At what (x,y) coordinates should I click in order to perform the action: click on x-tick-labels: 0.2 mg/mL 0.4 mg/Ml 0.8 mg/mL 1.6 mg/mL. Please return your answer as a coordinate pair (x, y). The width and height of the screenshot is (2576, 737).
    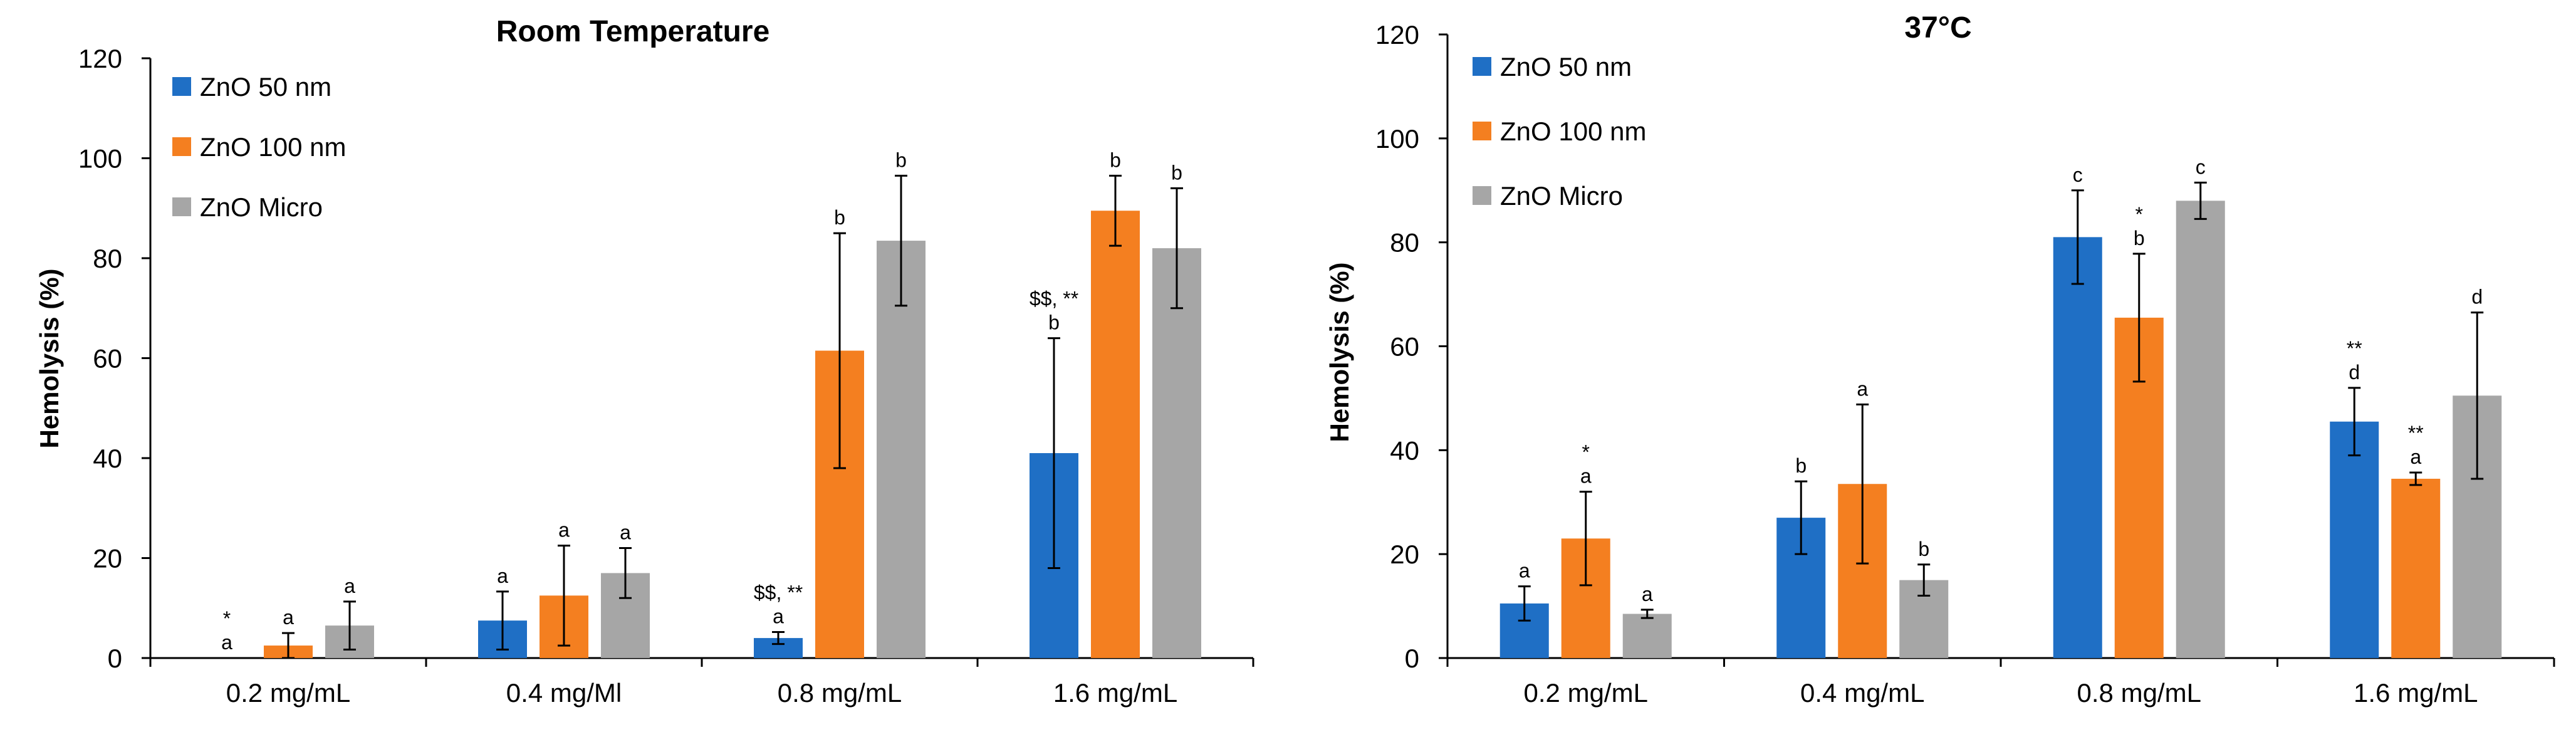
    Looking at the image, I should click on (702, 693).